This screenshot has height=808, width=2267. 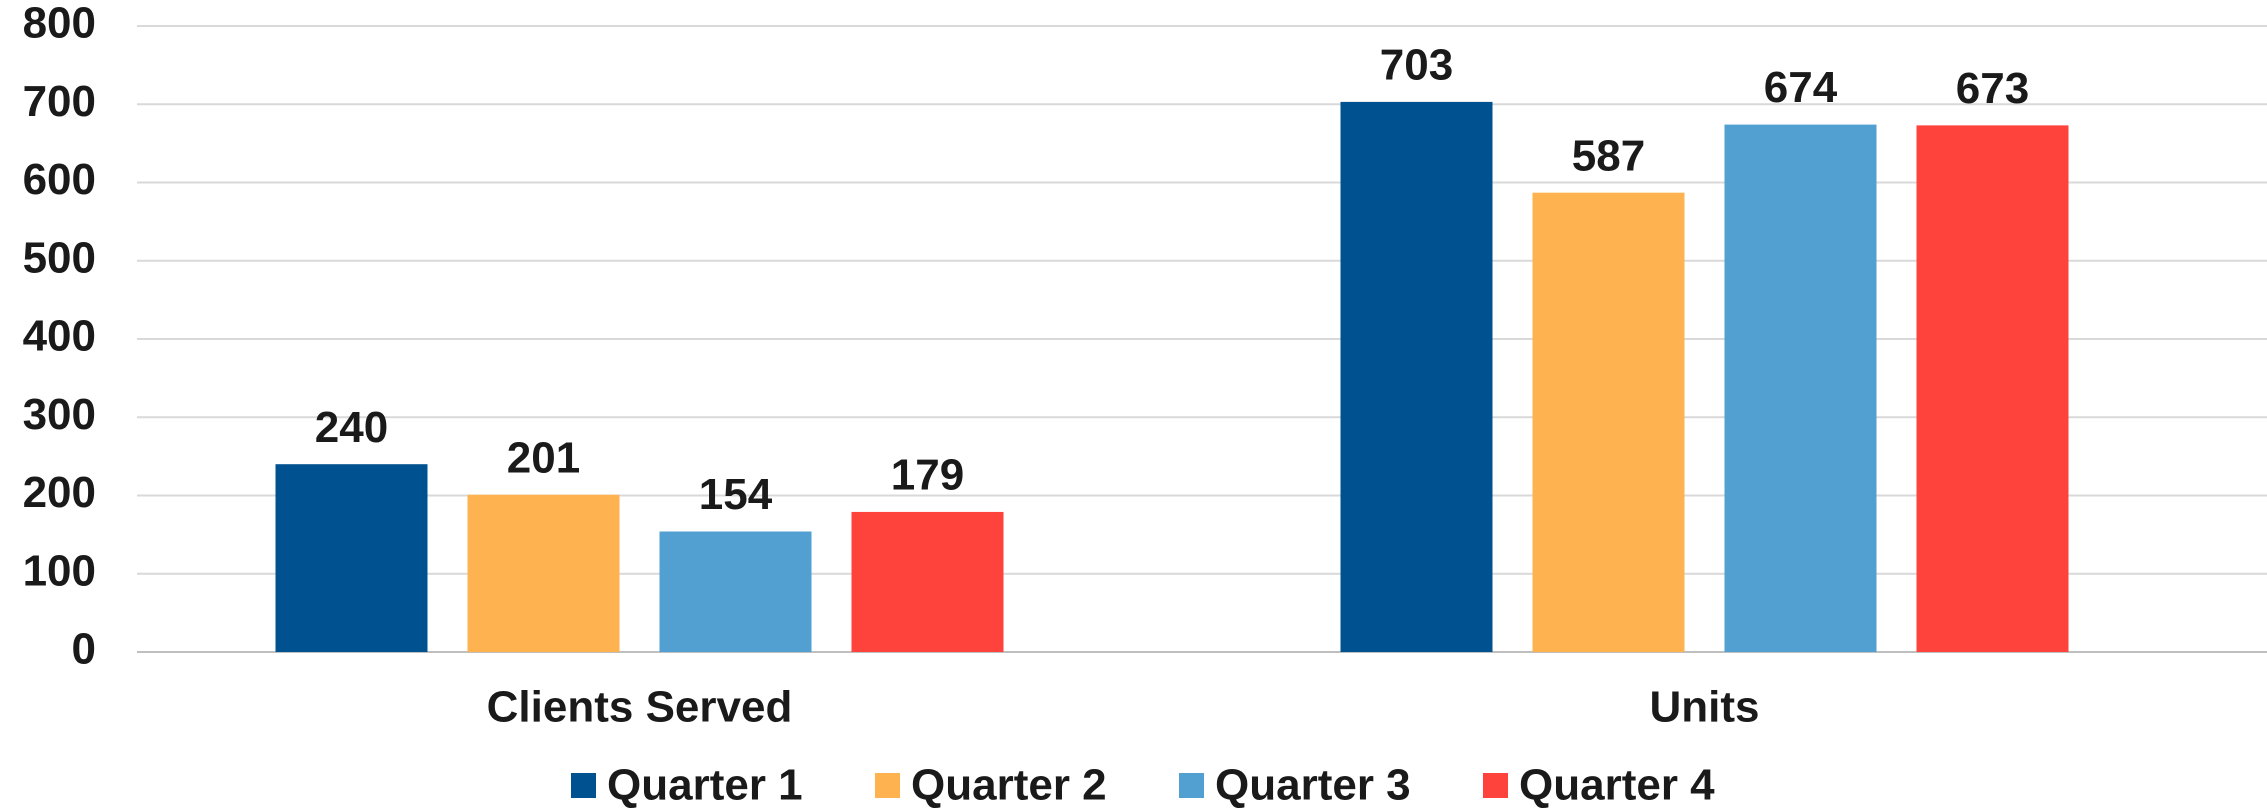 What do you see at coordinates (927, 475) in the screenshot?
I see `data-label: 179` at bounding box center [927, 475].